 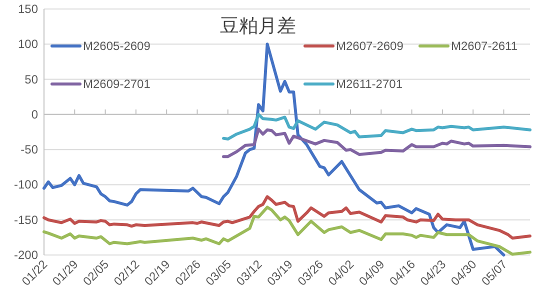 What do you see at coordinates (117, 84) in the screenshot?
I see `legend-label: M2609-2701` at bounding box center [117, 84].